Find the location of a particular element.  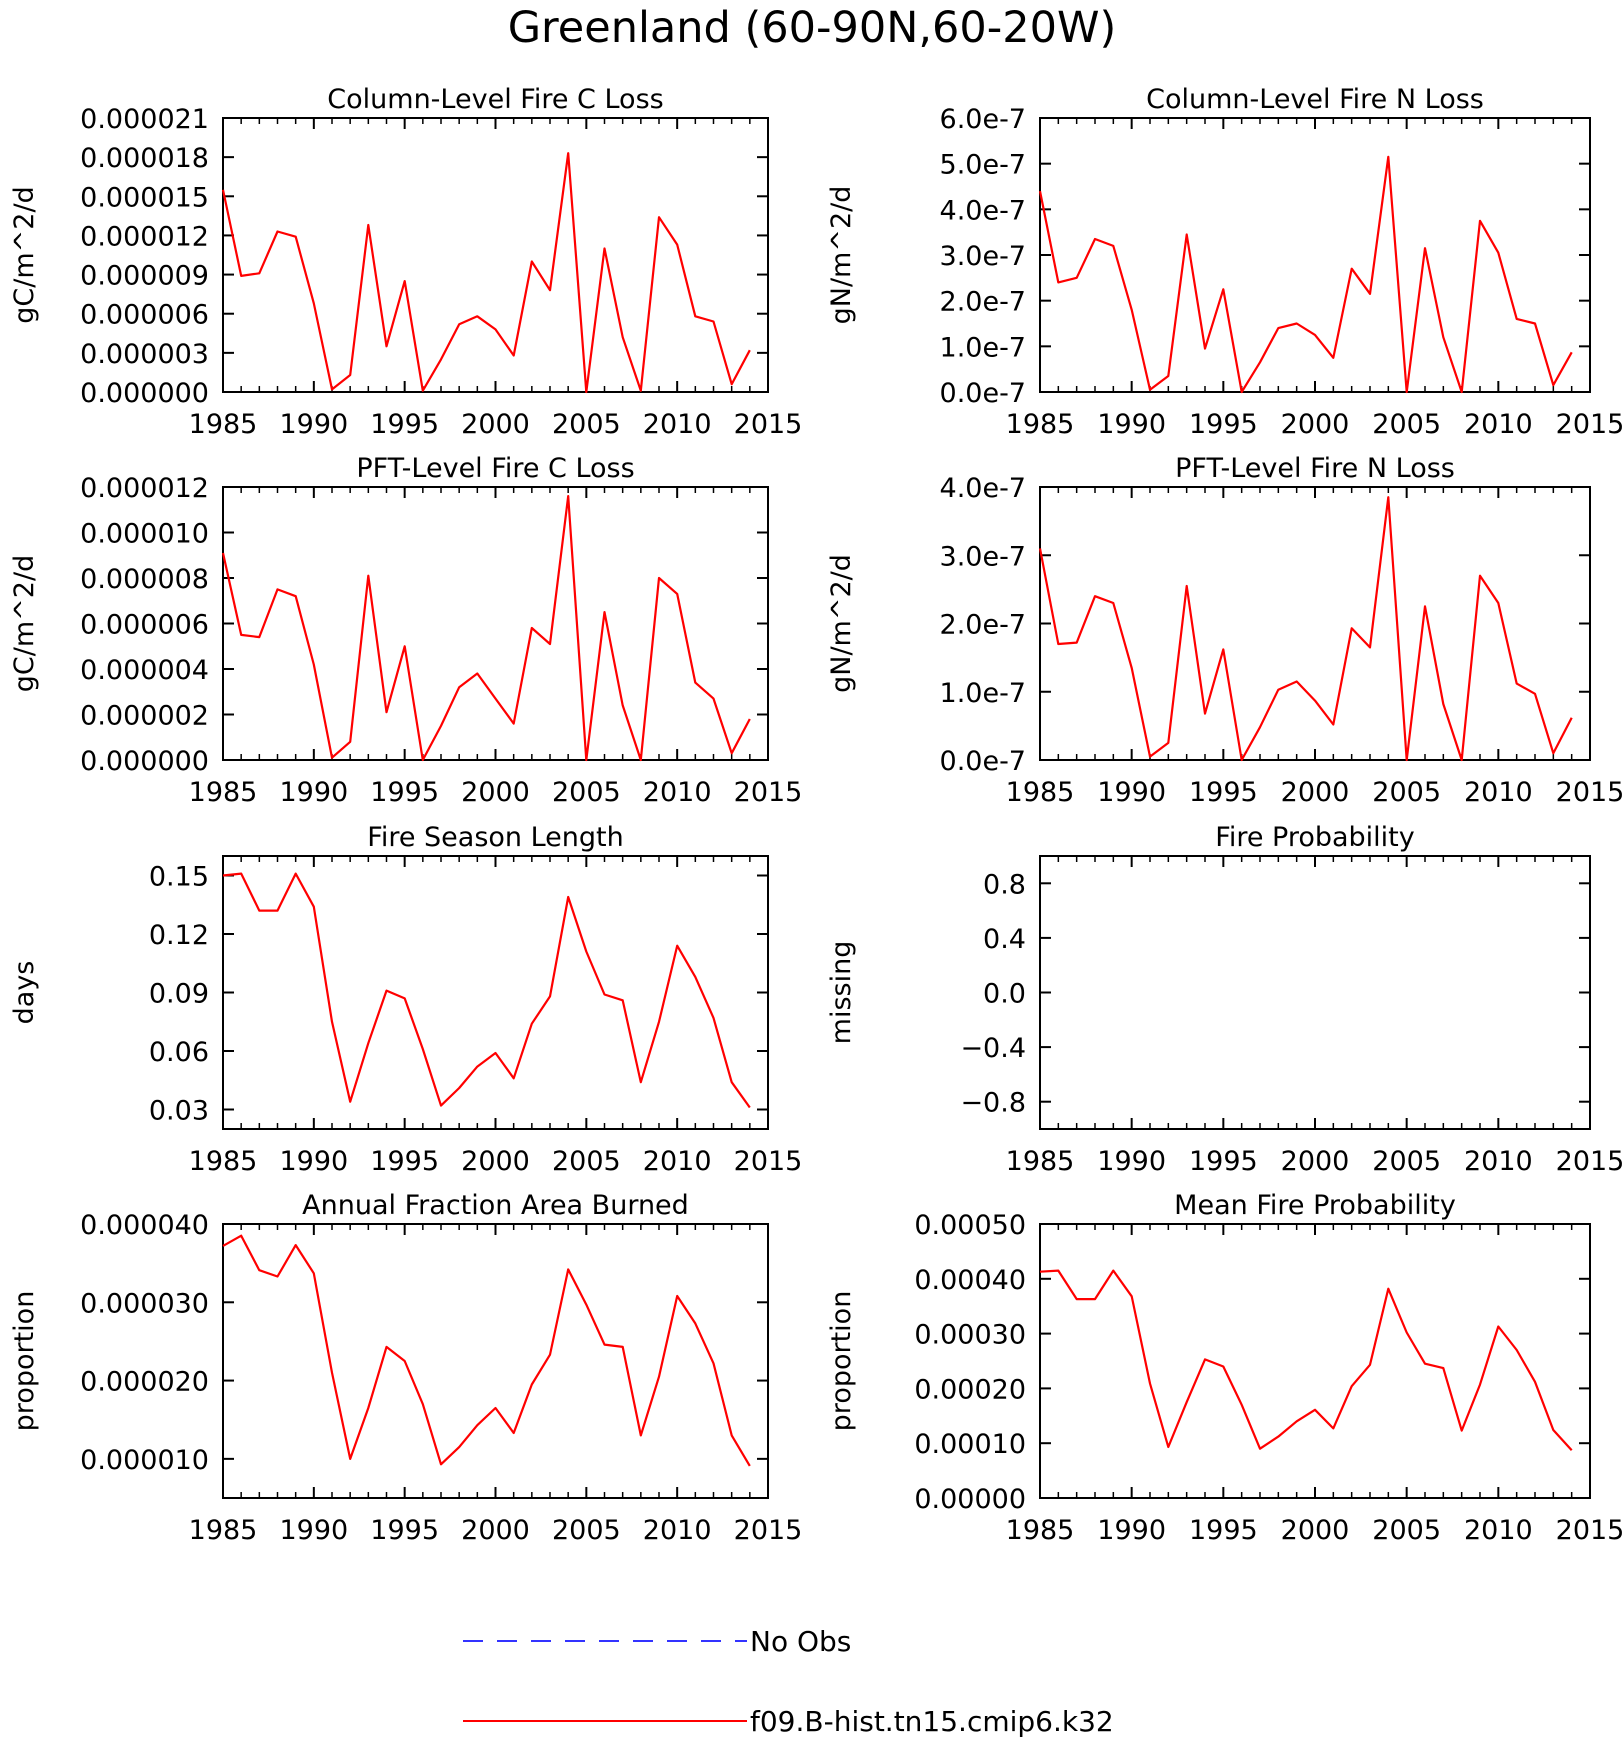

y-tick-label: 0.00010 is located at coordinates (970, 1444).